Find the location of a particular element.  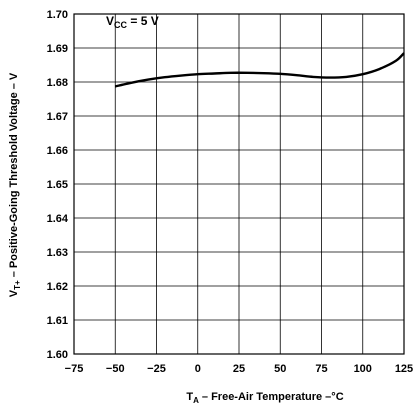

annotation-main: V is located at coordinates (110, 21).